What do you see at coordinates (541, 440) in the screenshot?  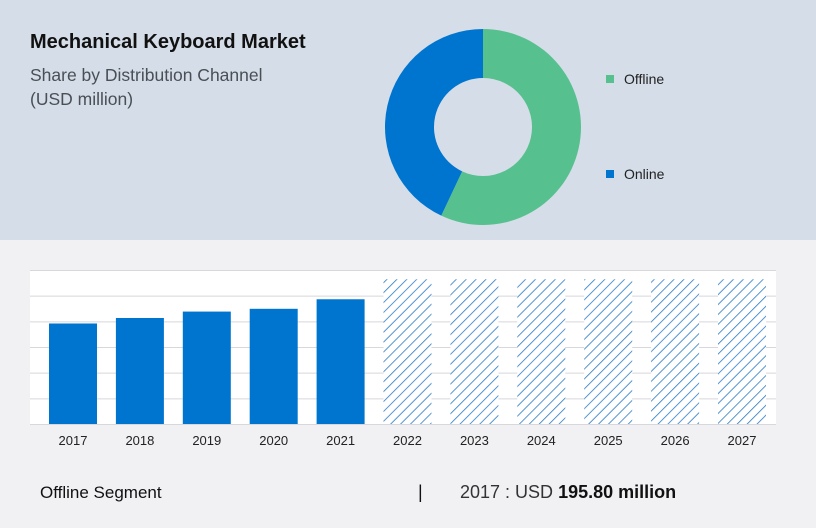 I see `x-tick-label: 2024` at bounding box center [541, 440].